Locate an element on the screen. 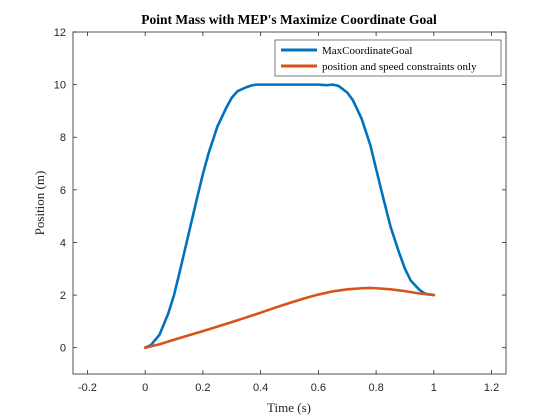  y-tick-label: 12 is located at coordinates (60, 33).